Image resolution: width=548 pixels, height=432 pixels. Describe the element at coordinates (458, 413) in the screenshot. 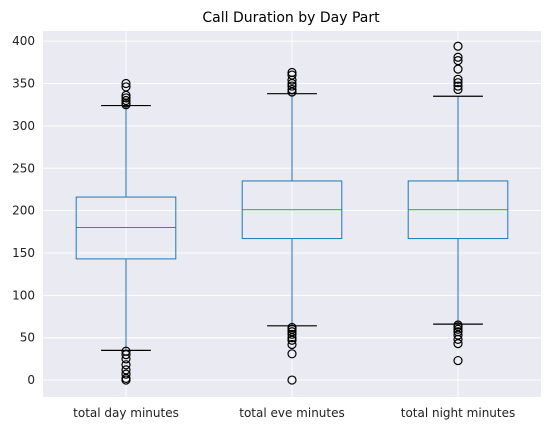

I see `x-tick-label: total night minutes` at that location.